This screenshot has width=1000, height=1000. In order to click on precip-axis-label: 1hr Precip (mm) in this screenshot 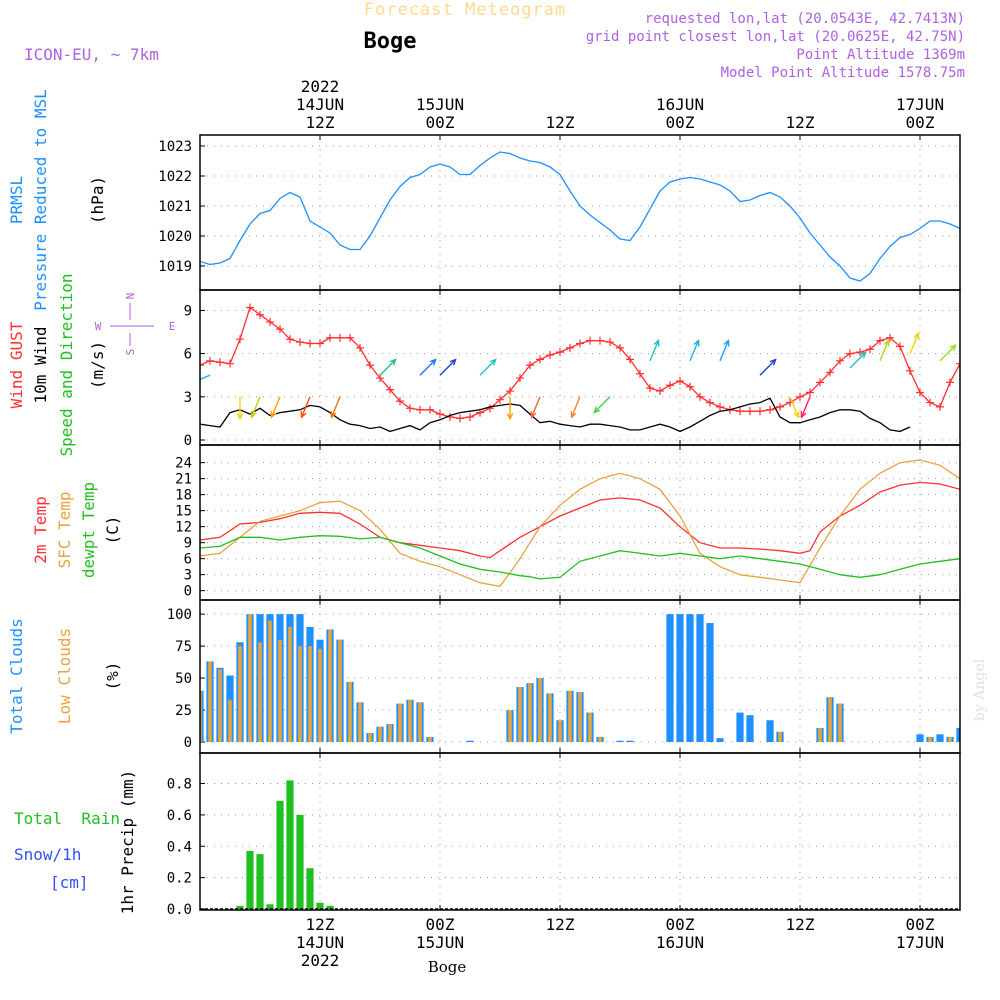, I will do `click(127, 842)`.